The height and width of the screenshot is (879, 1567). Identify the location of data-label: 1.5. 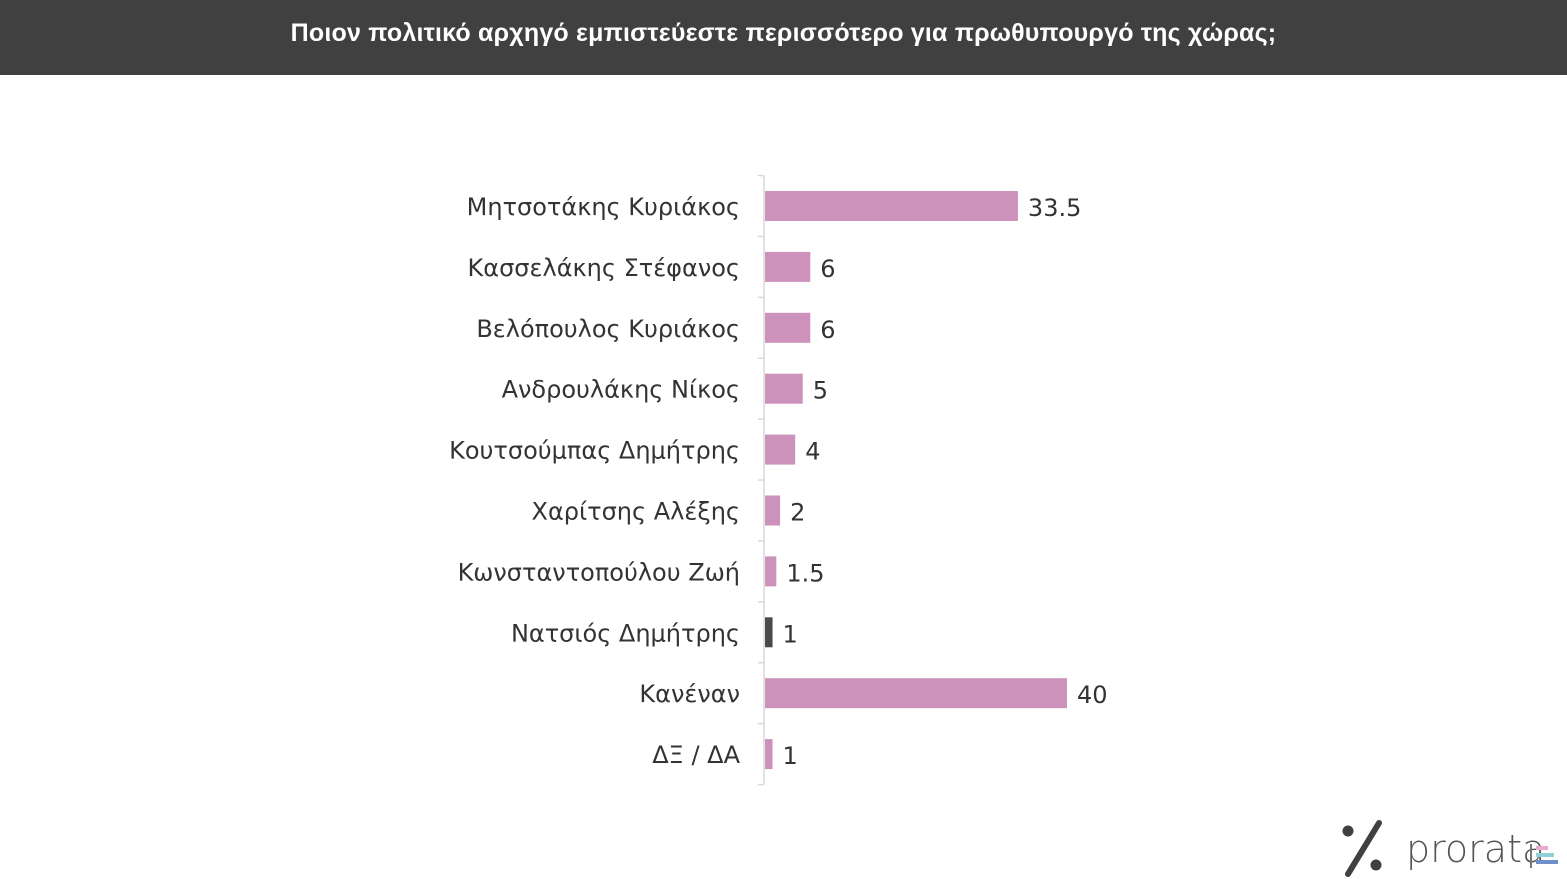
(805, 573).